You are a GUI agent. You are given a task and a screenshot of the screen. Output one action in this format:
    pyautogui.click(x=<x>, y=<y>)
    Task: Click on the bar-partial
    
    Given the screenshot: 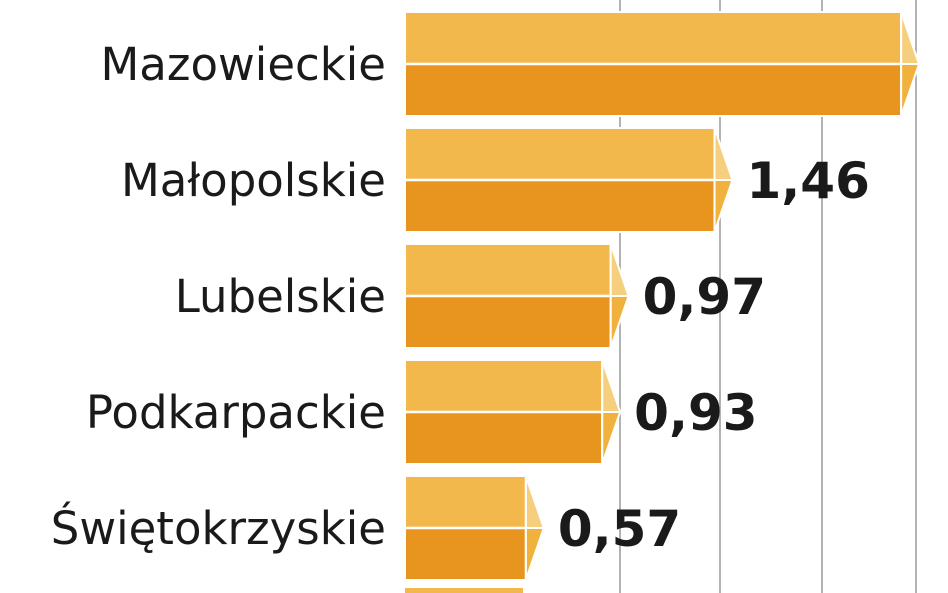 What is the action you would take?
    pyautogui.click(x=464, y=590)
    